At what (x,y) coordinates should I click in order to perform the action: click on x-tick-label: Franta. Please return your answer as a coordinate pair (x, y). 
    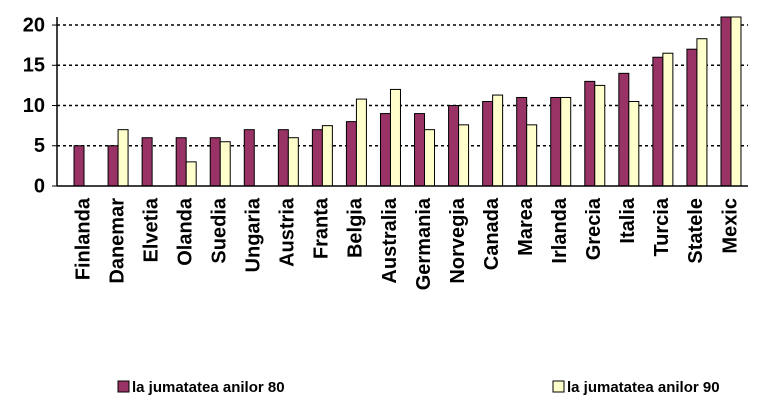
    Looking at the image, I should click on (322, 228).